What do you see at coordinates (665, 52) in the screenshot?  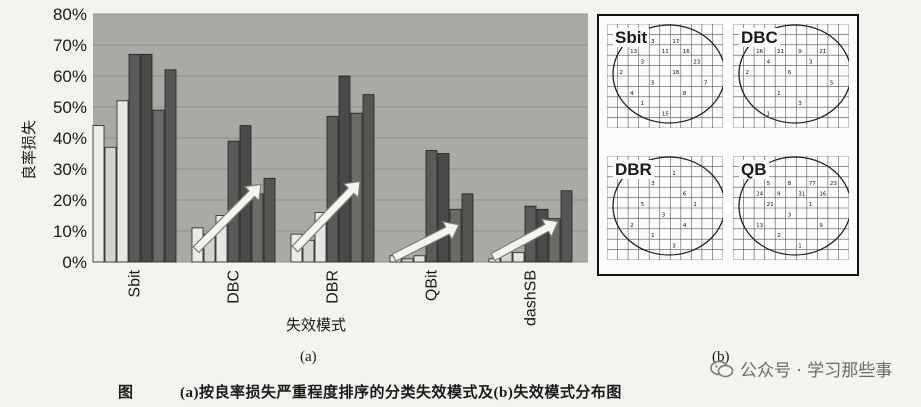 I see `fail-count: 11` at bounding box center [665, 52].